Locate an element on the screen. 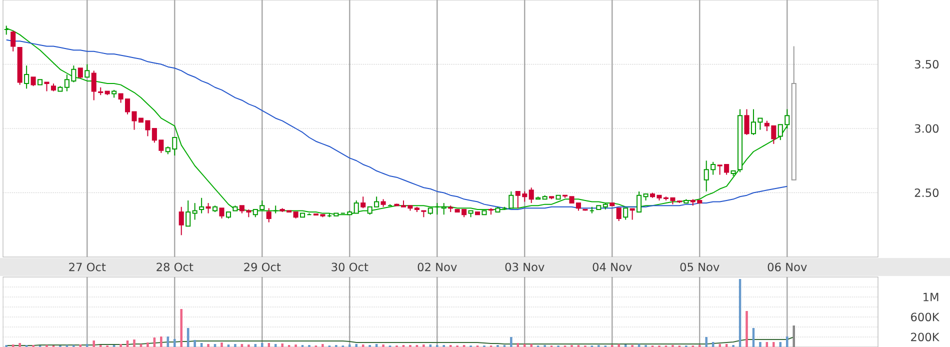 The height and width of the screenshot is (347, 950). x-tick-label: 05 Nov is located at coordinates (700, 267).